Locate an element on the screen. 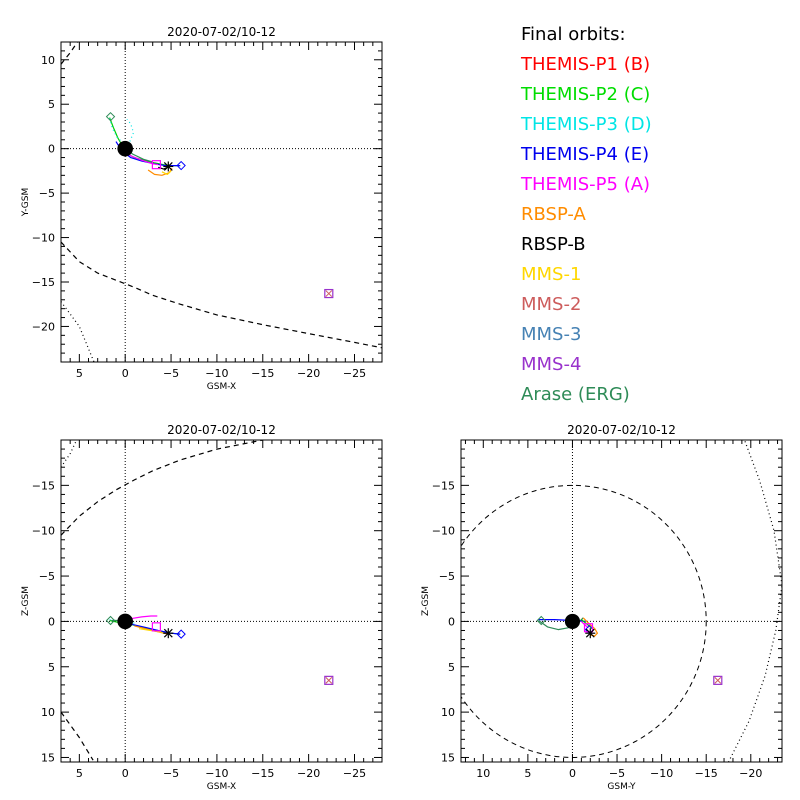 This screenshot has width=800, height=800. legend-item: RBSP-B is located at coordinates (553, 244).